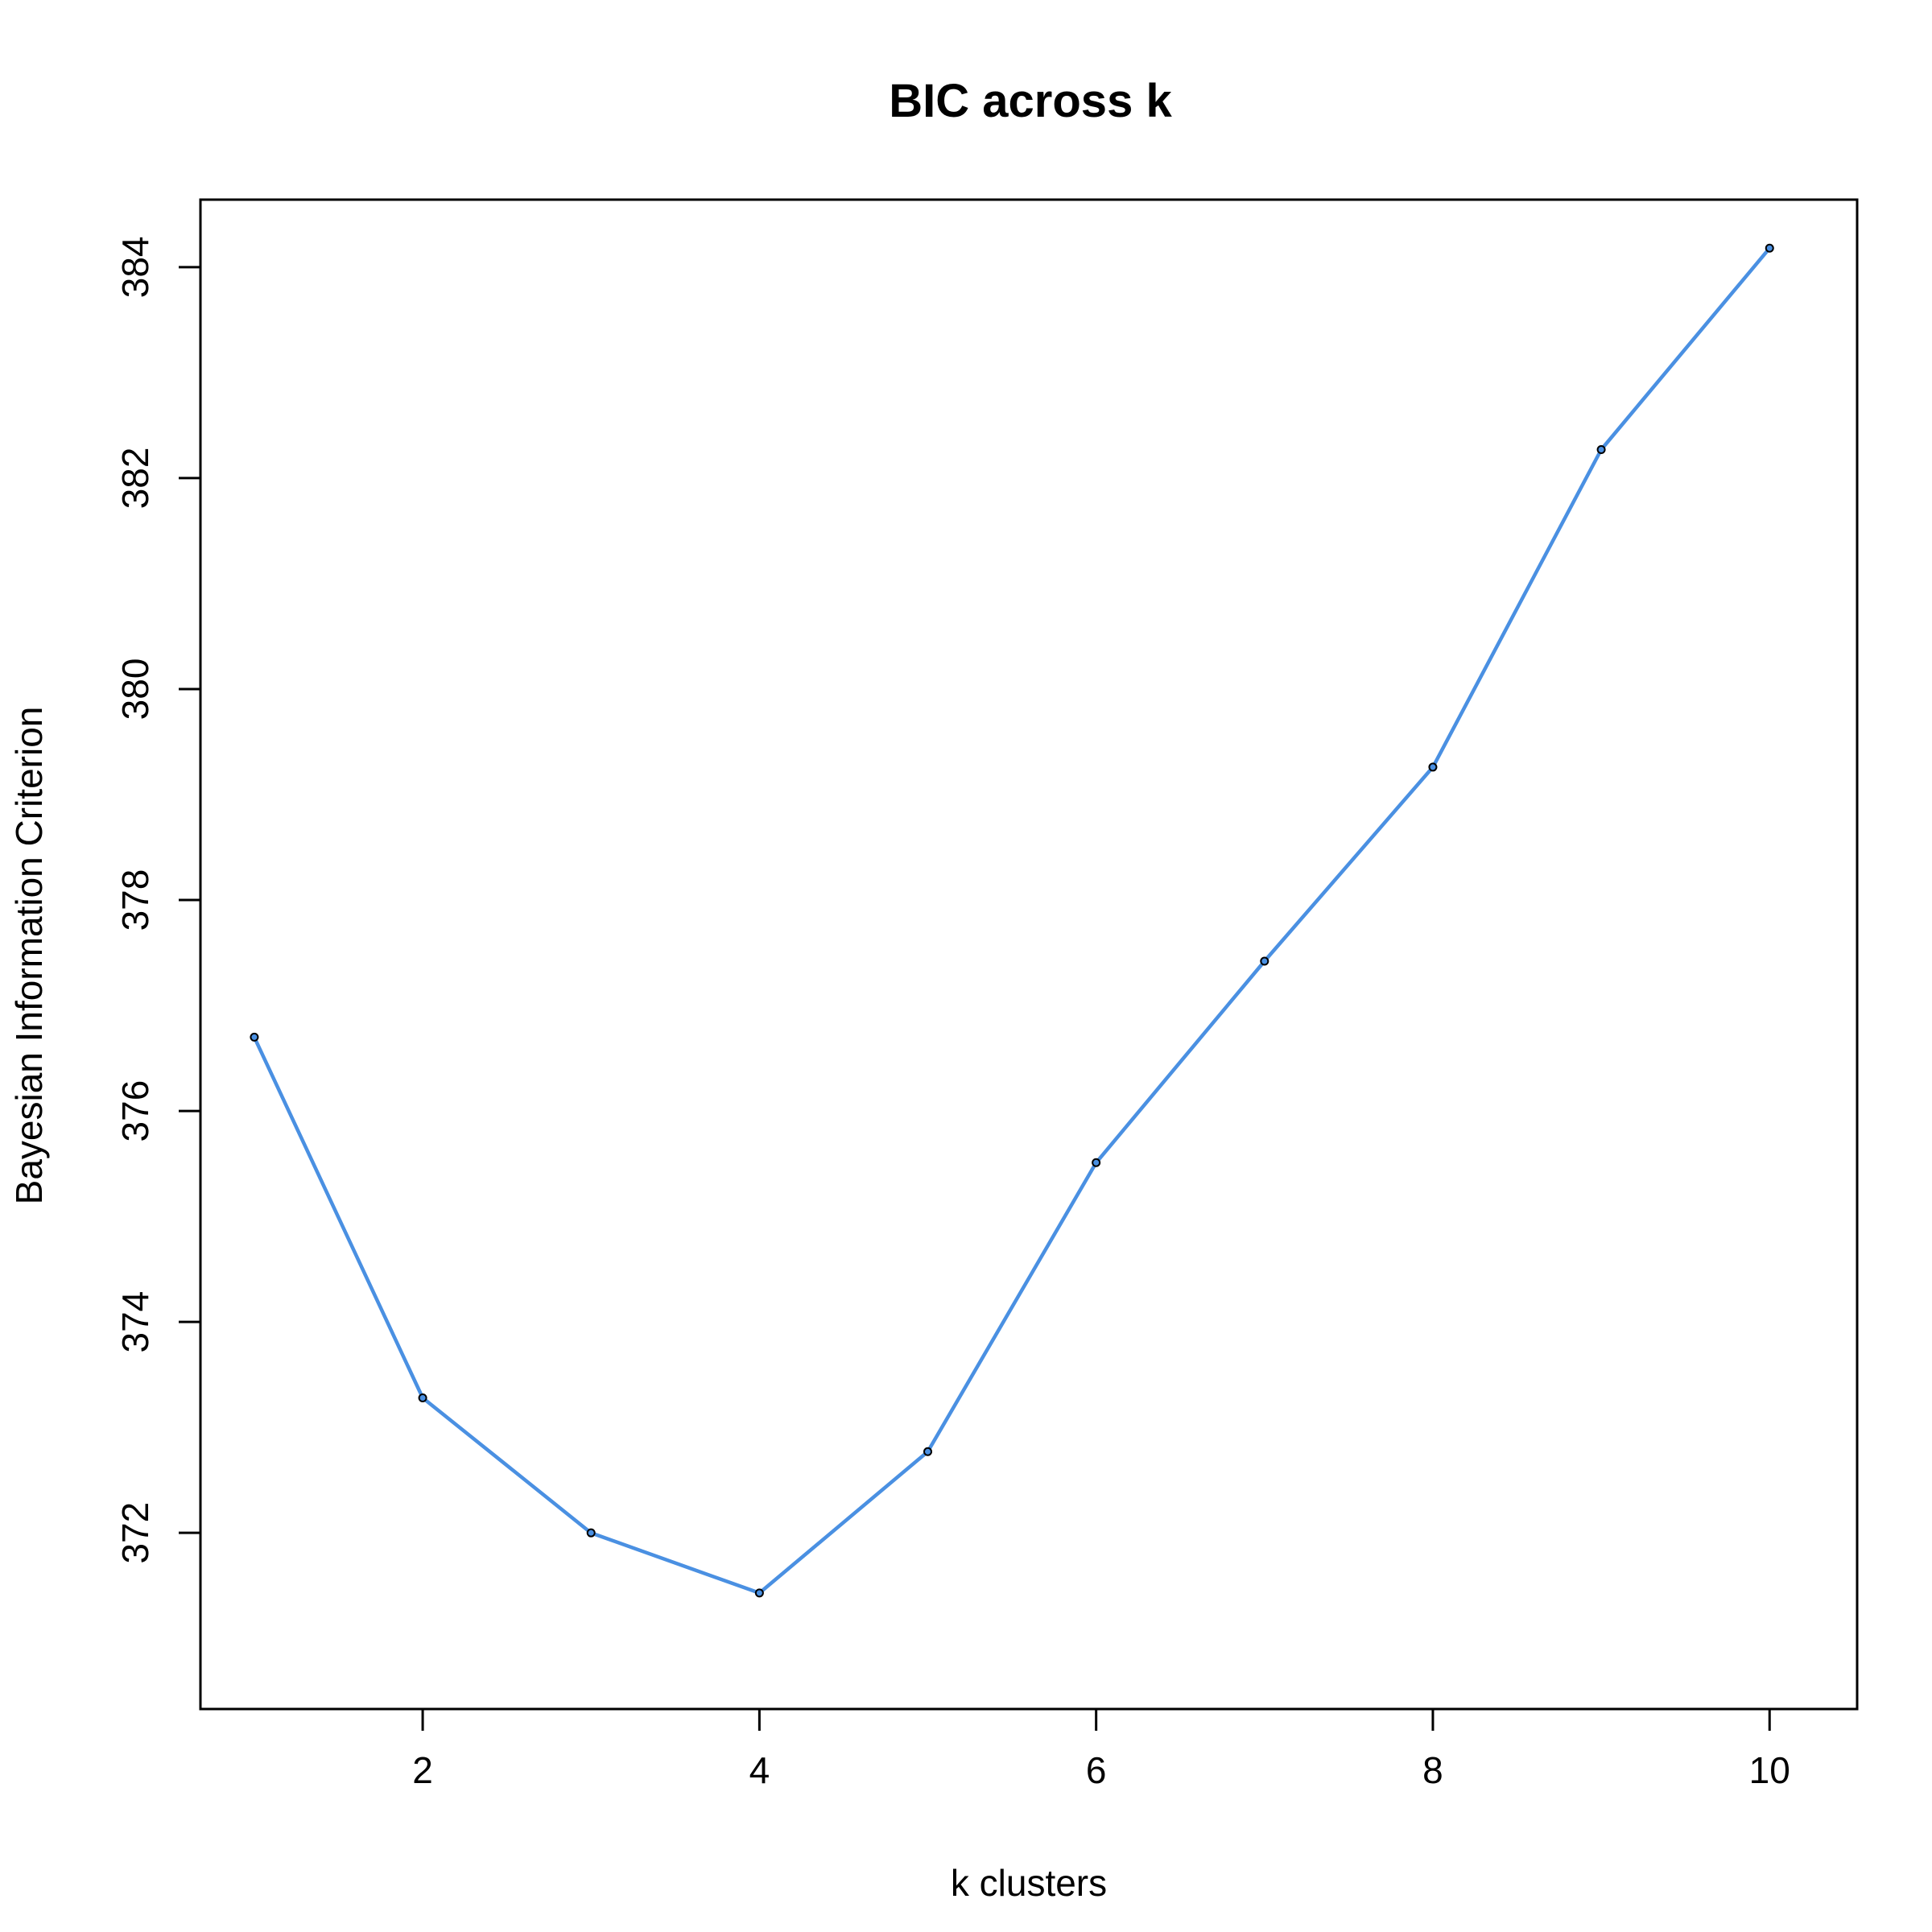 The width and height of the screenshot is (1932, 1932). Describe the element at coordinates (759, 1770) in the screenshot. I see `x-tick-label: 4` at that location.